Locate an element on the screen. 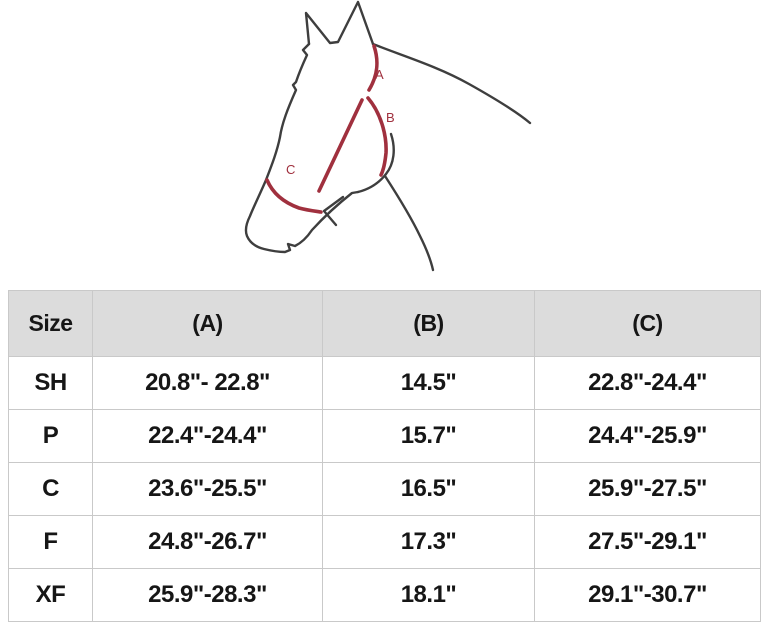 Image resolution: width=767 pixels, height=627 pixels. throatlatch-strap-b is located at coordinates (377, 136).